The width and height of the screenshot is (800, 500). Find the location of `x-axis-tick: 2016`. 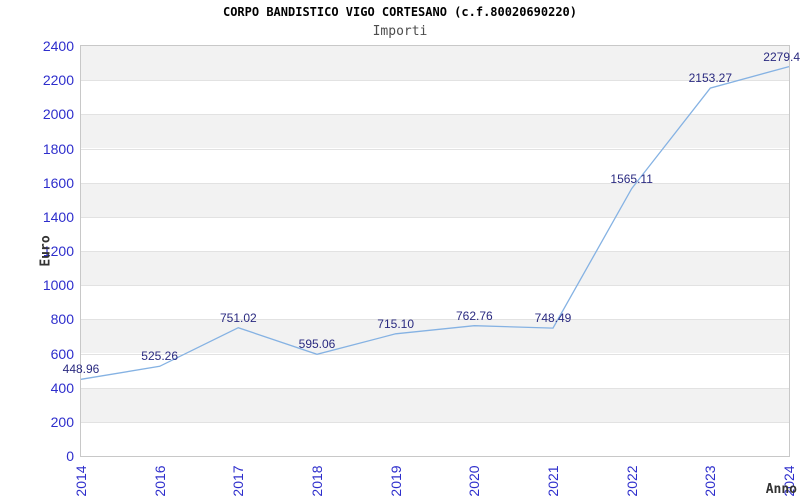

x-axis-tick: 2016 is located at coordinates (159, 481).